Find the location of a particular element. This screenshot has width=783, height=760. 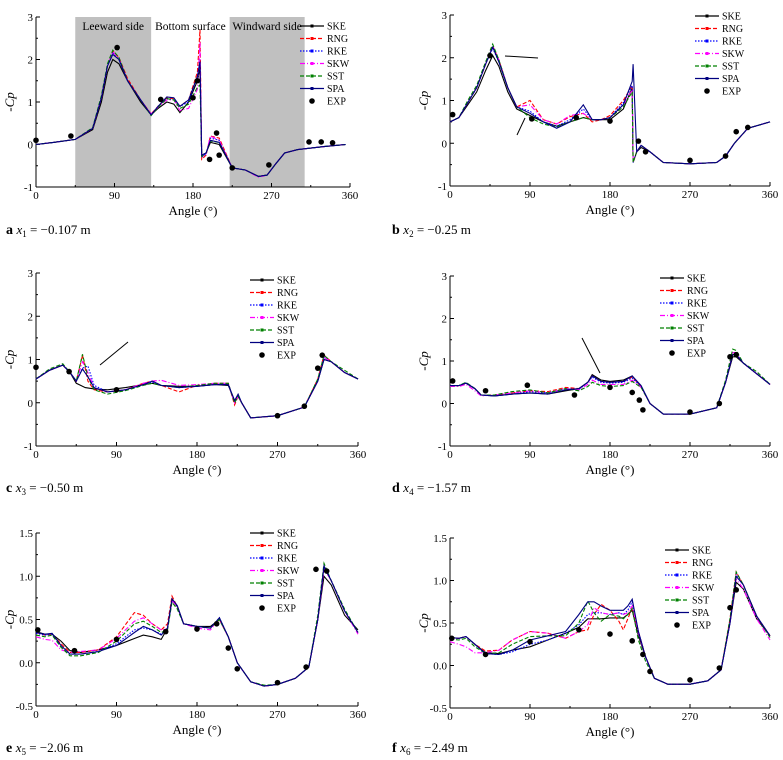

series-ske is located at coordinates (197, 388).